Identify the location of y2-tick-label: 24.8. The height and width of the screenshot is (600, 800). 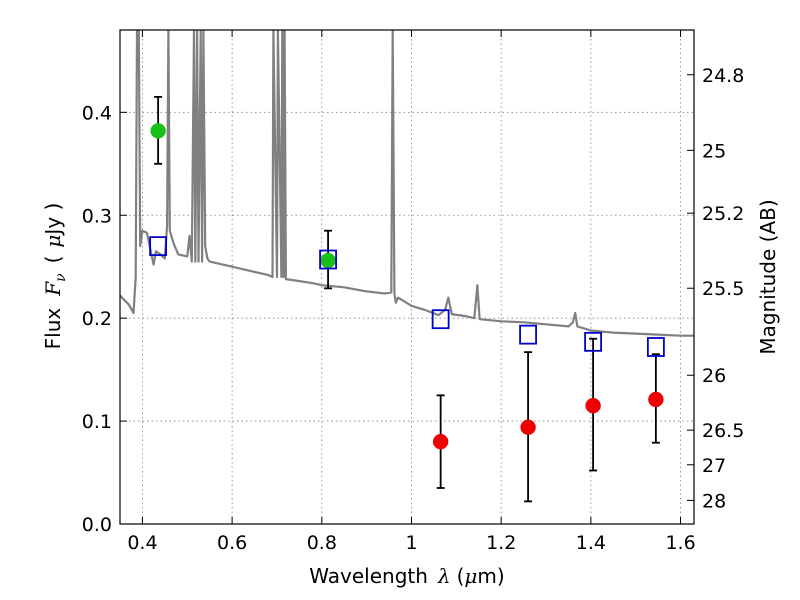
(723, 76).